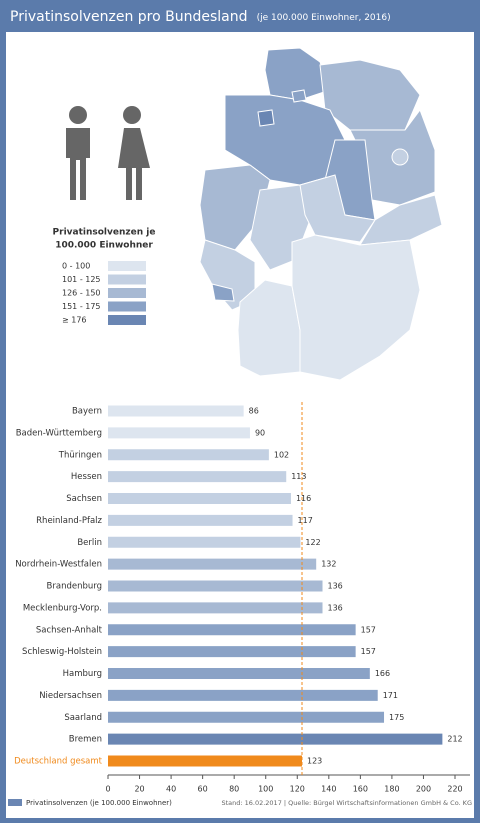 This screenshot has width=480, height=823. Describe the element at coordinates (139, 789) in the screenshot. I see `x-tick-label: 20` at that location.